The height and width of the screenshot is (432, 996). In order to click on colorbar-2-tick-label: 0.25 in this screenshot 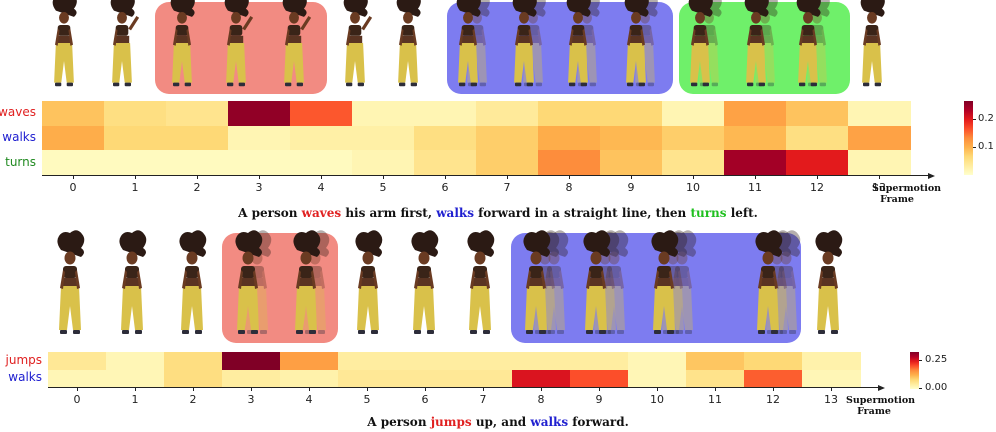, I will do `click(936, 359)`.